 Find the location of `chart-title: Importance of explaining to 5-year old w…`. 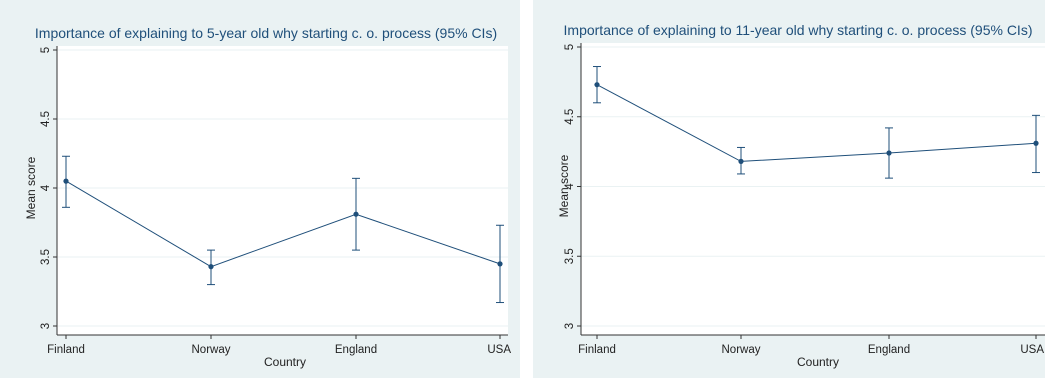

chart-title: Importance of explaining to 5-year old w… is located at coordinates (266, 33).